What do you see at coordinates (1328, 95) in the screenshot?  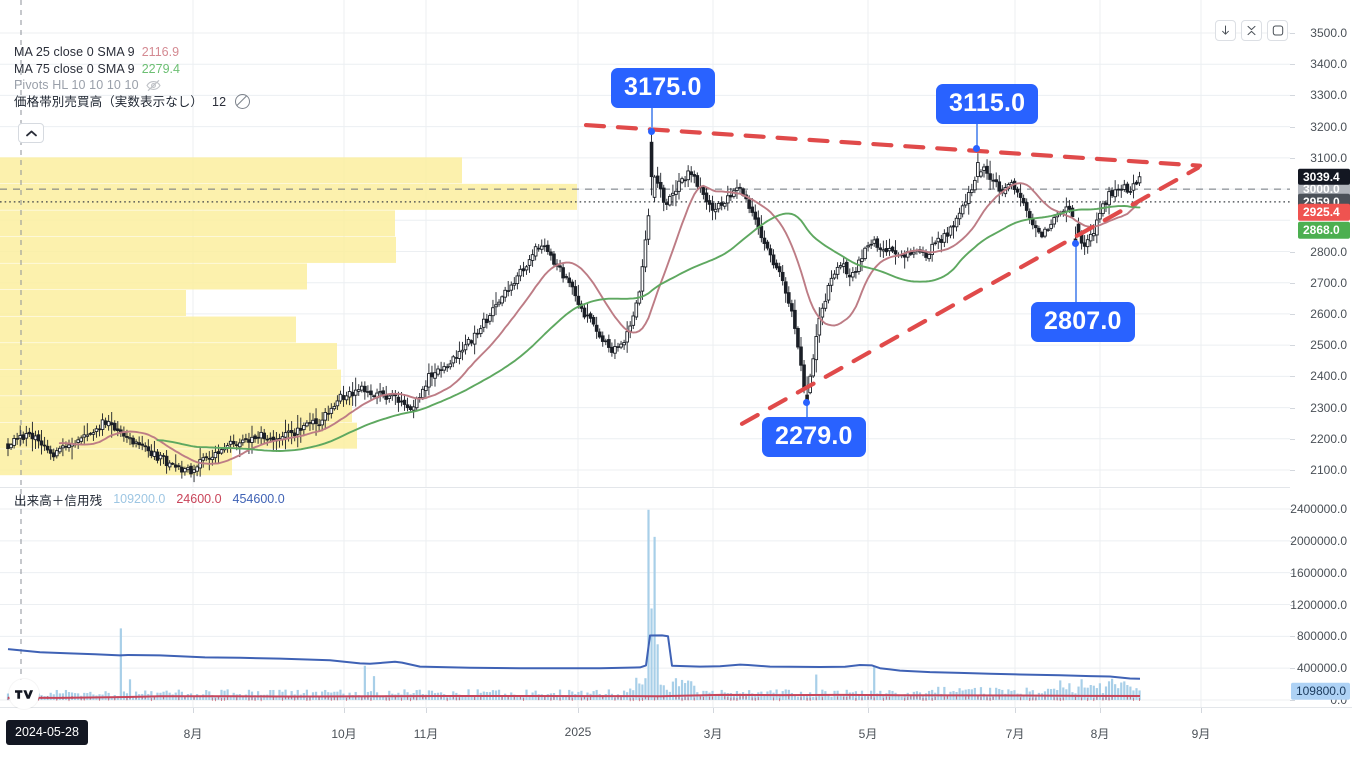 I see `price-axis-label: 3300.0` at bounding box center [1328, 95].